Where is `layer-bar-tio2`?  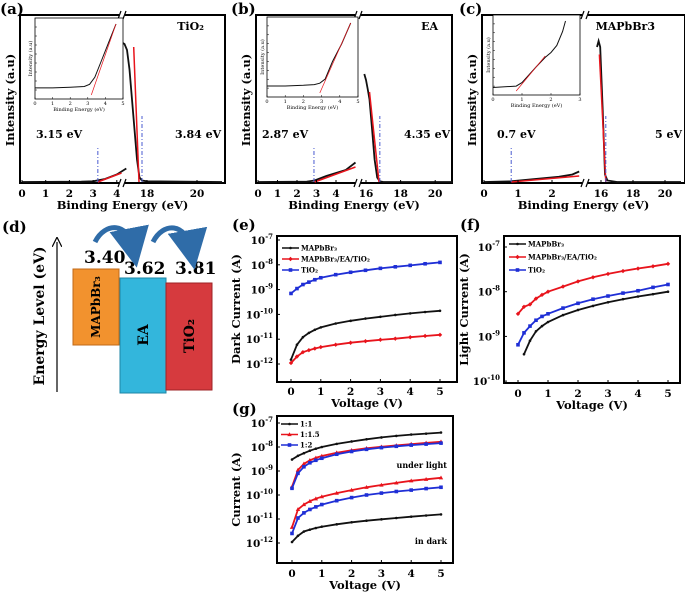
layer-bar-tio2 is located at coordinates (189, 336).